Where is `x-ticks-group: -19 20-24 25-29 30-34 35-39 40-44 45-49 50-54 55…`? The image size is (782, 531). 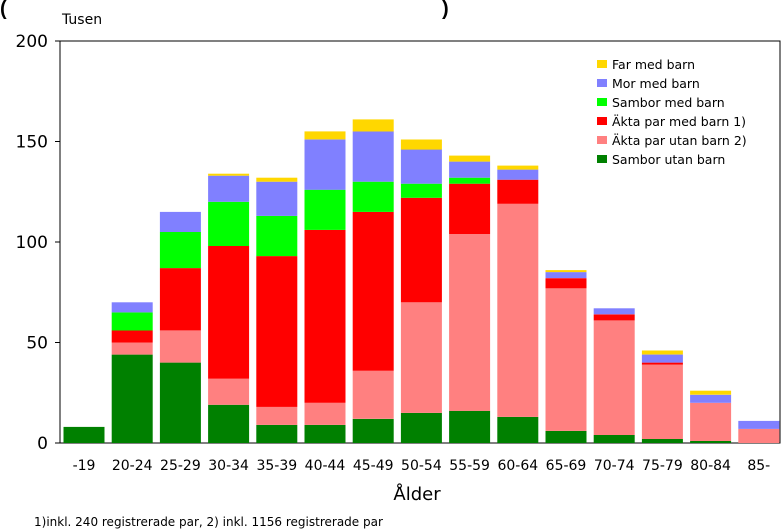 x-ticks-group: -19 20-24 25-29 30-34 35-39 40-44 45-49 50-54 55… is located at coordinates (422, 466).